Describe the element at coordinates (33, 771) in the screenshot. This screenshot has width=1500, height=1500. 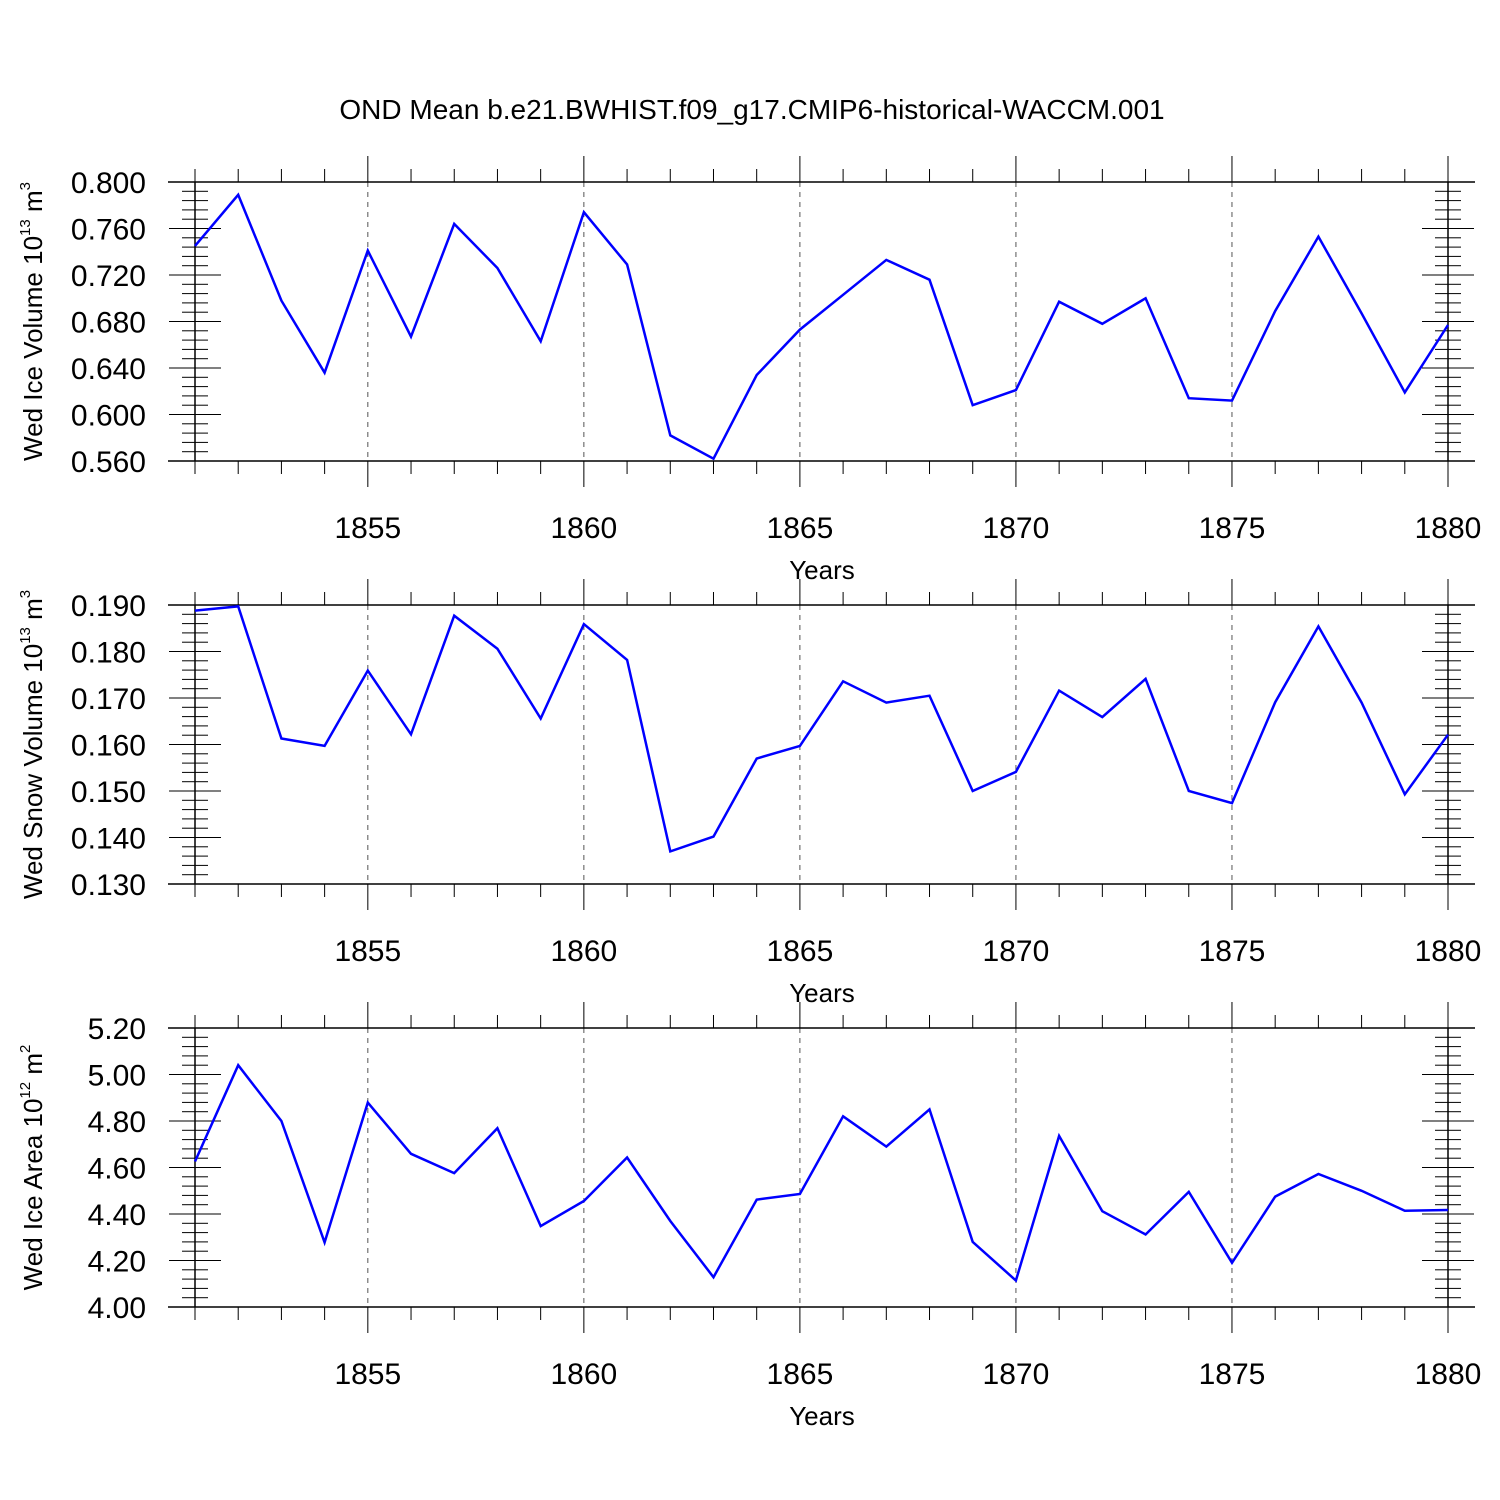
I see `y-axis-title-main: Wed Snow Volume 10` at that location.